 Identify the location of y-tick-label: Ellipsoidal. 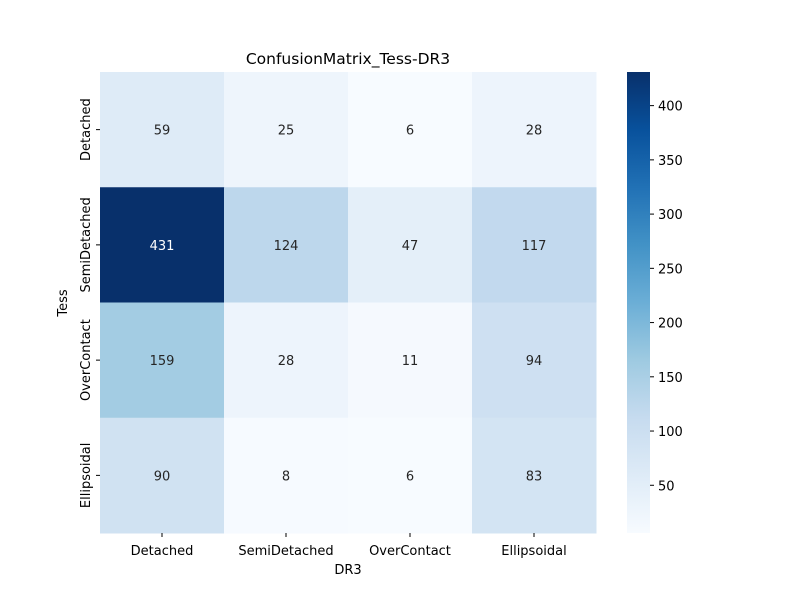
(86, 475).